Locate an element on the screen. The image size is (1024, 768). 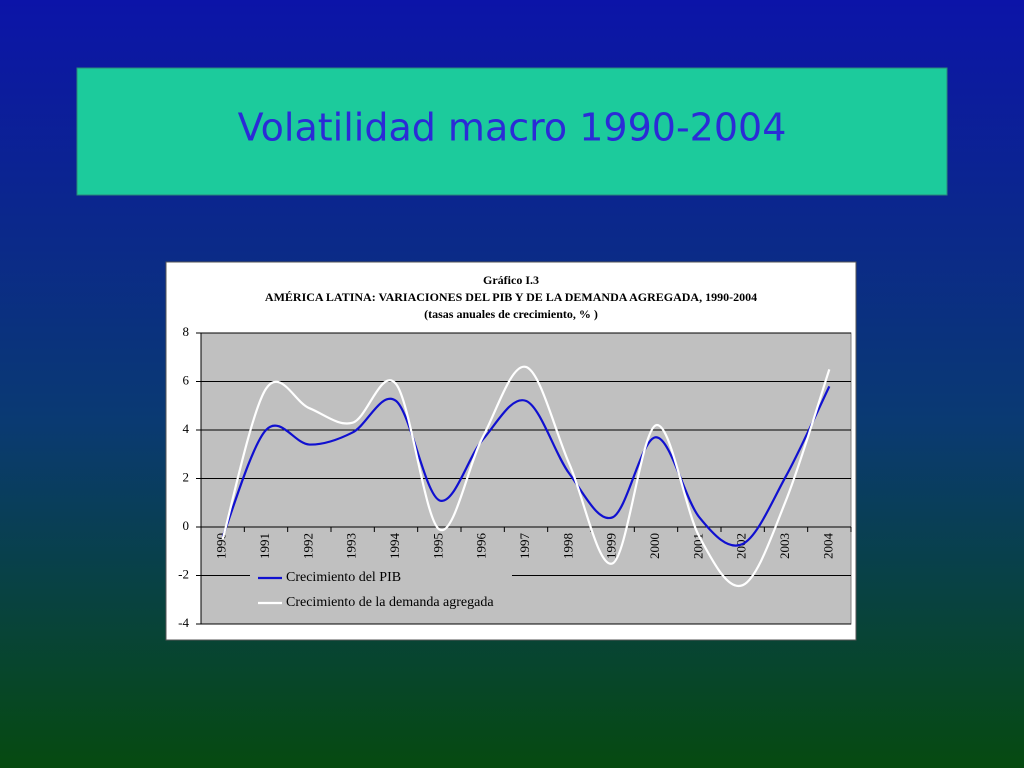
title-box is located at coordinates (512, 131).